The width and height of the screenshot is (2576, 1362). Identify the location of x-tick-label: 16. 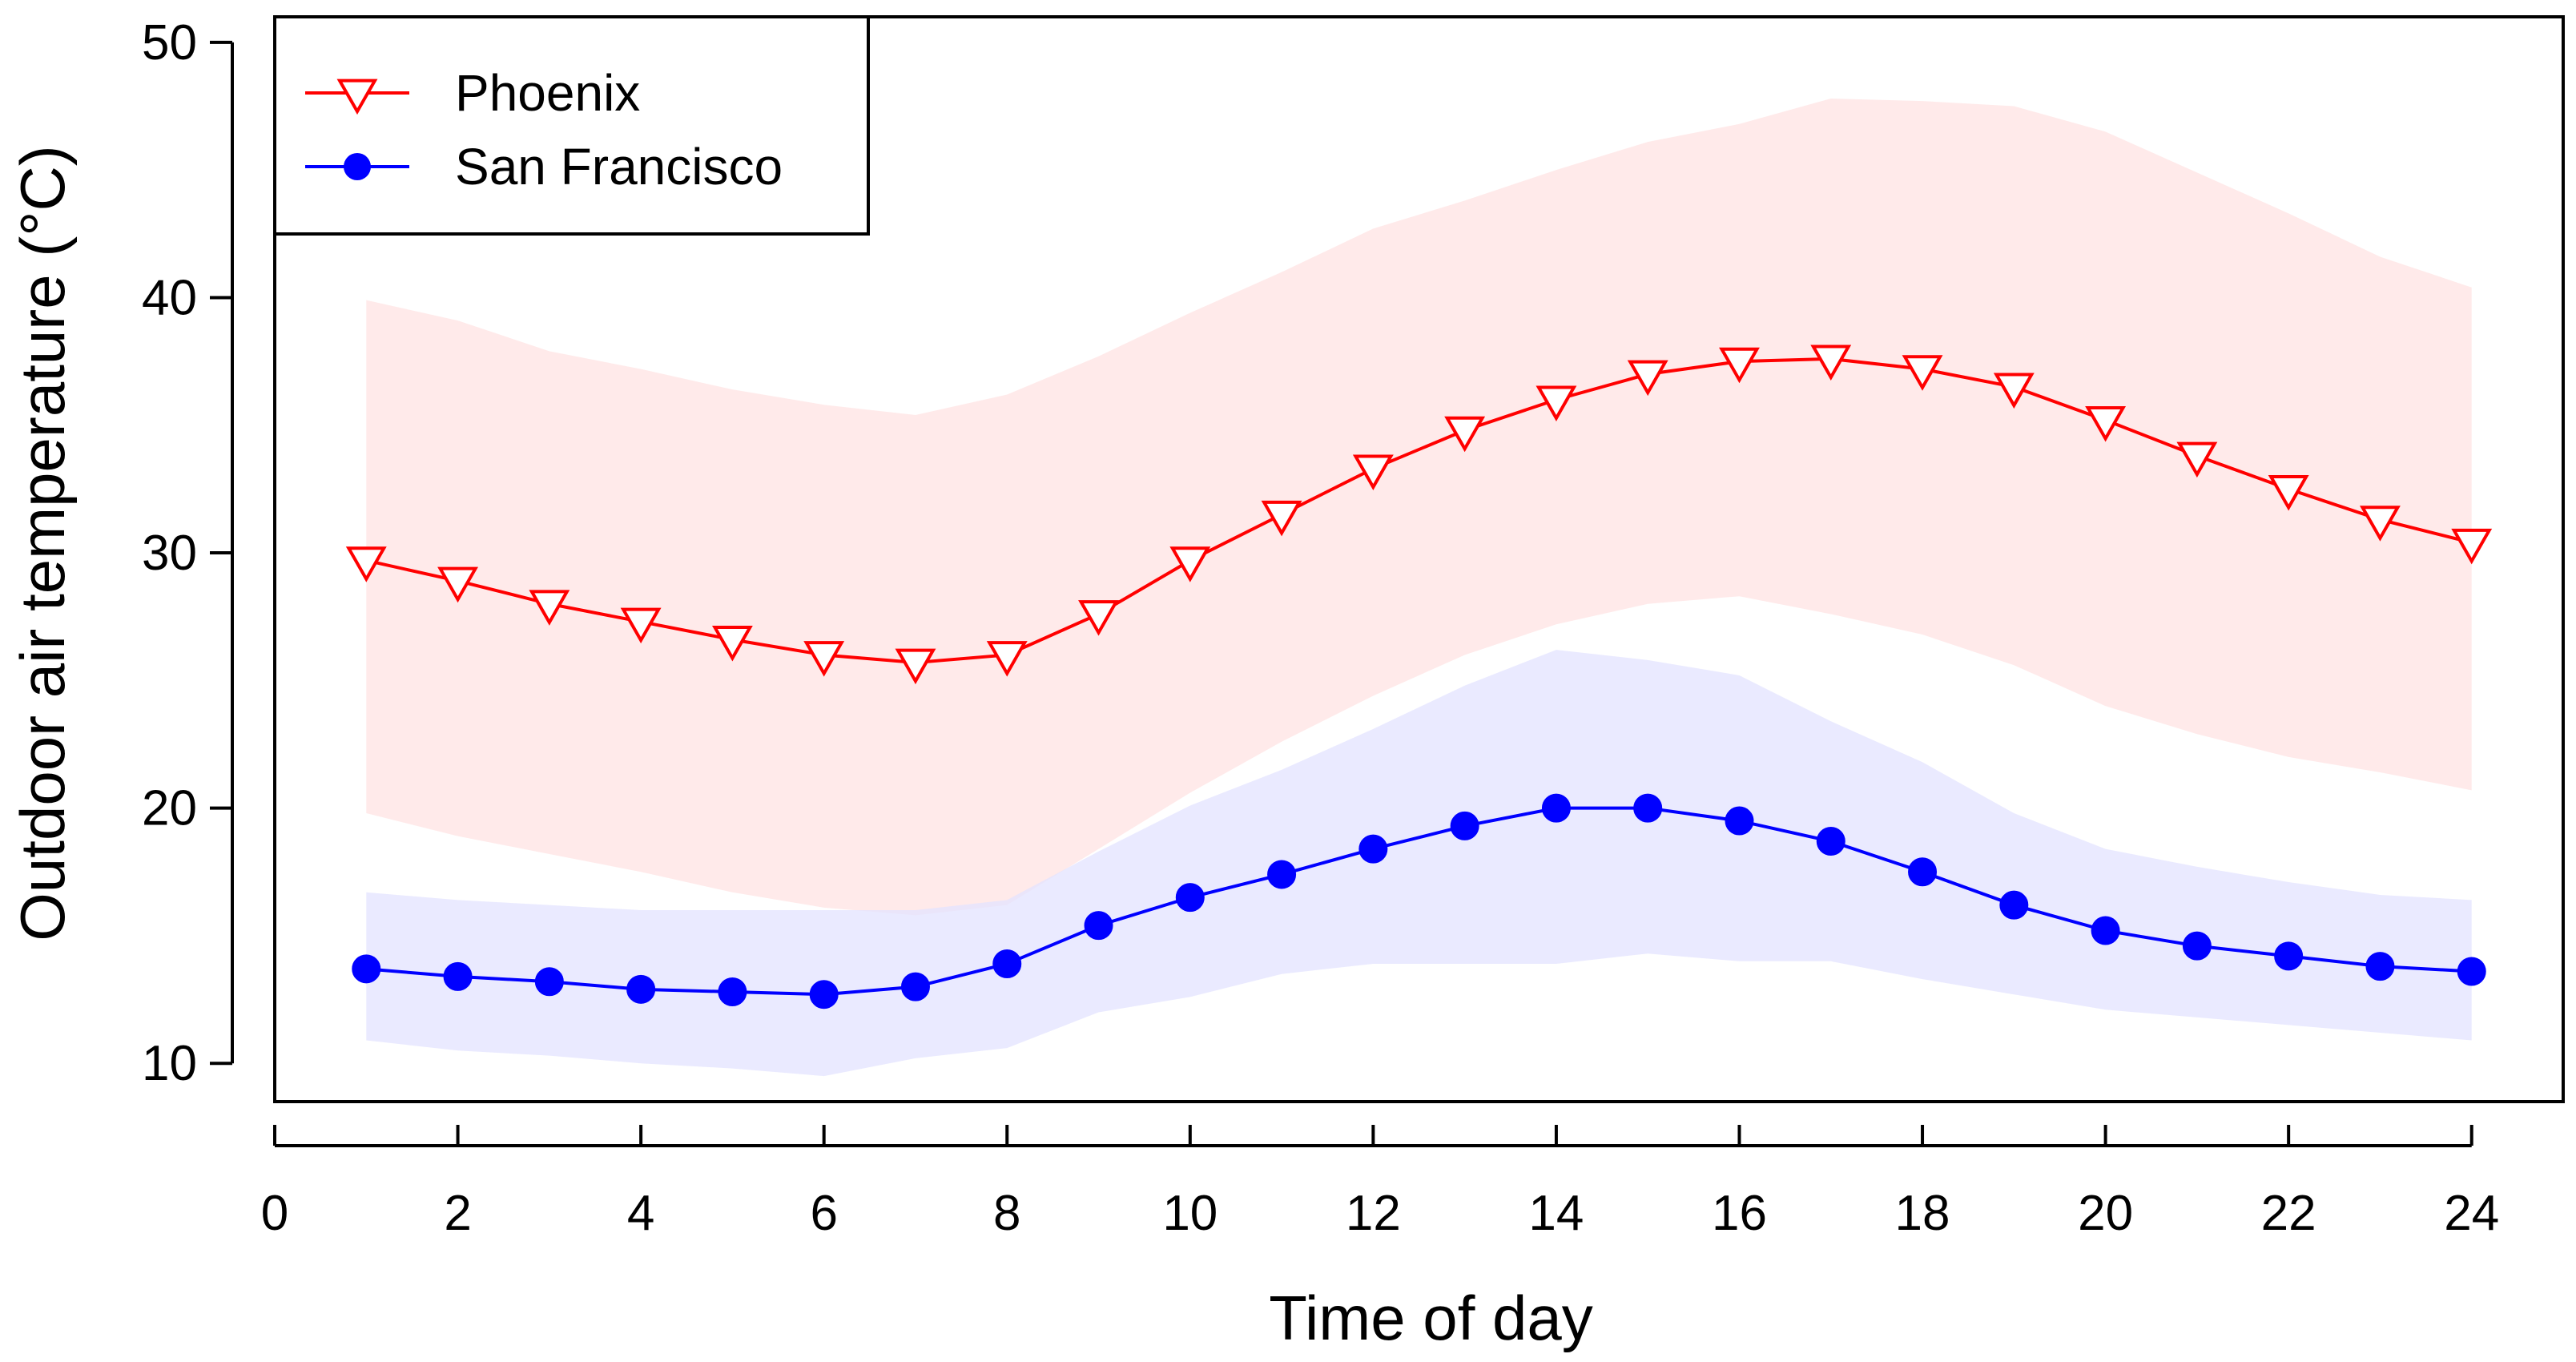
(1740, 1213).